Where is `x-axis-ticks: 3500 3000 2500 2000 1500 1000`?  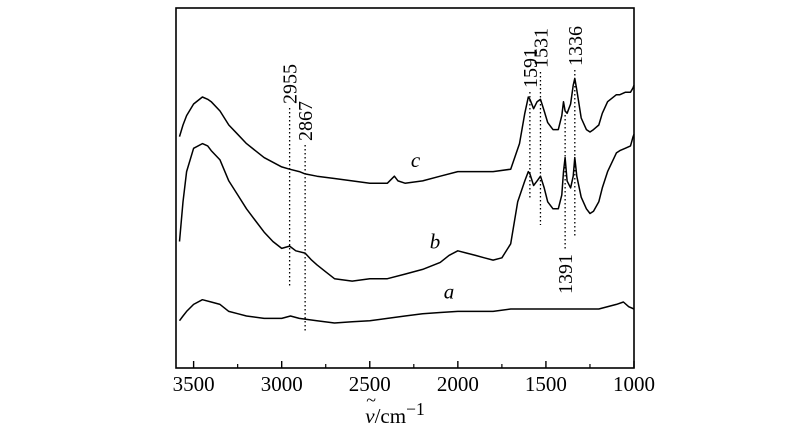 x-axis-ticks: 3500 3000 2500 2000 1500 1000 is located at coordinates (414, 378).